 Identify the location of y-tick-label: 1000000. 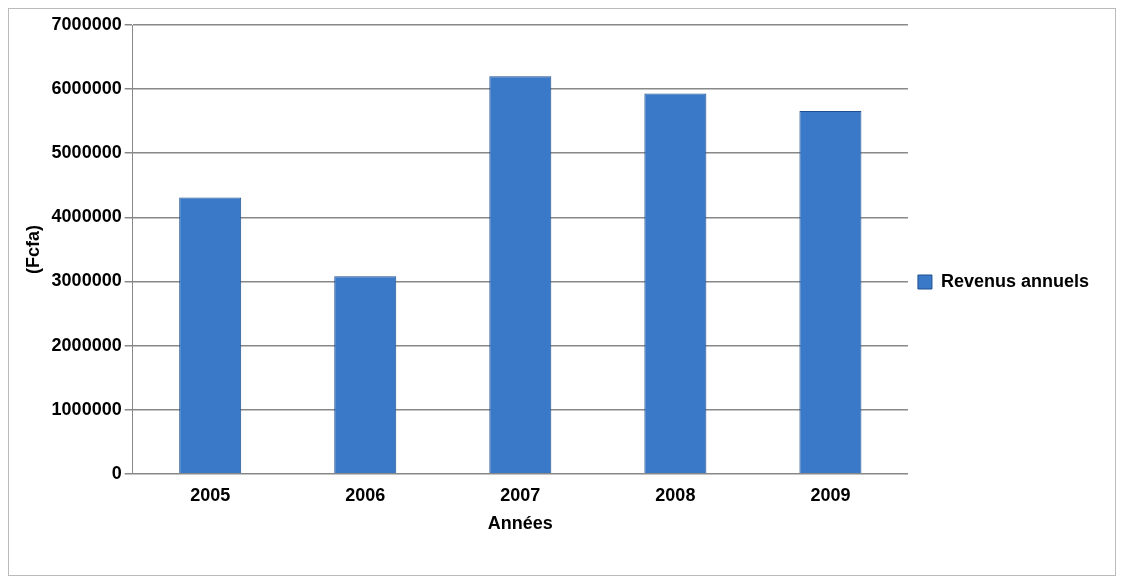
(86, 408).